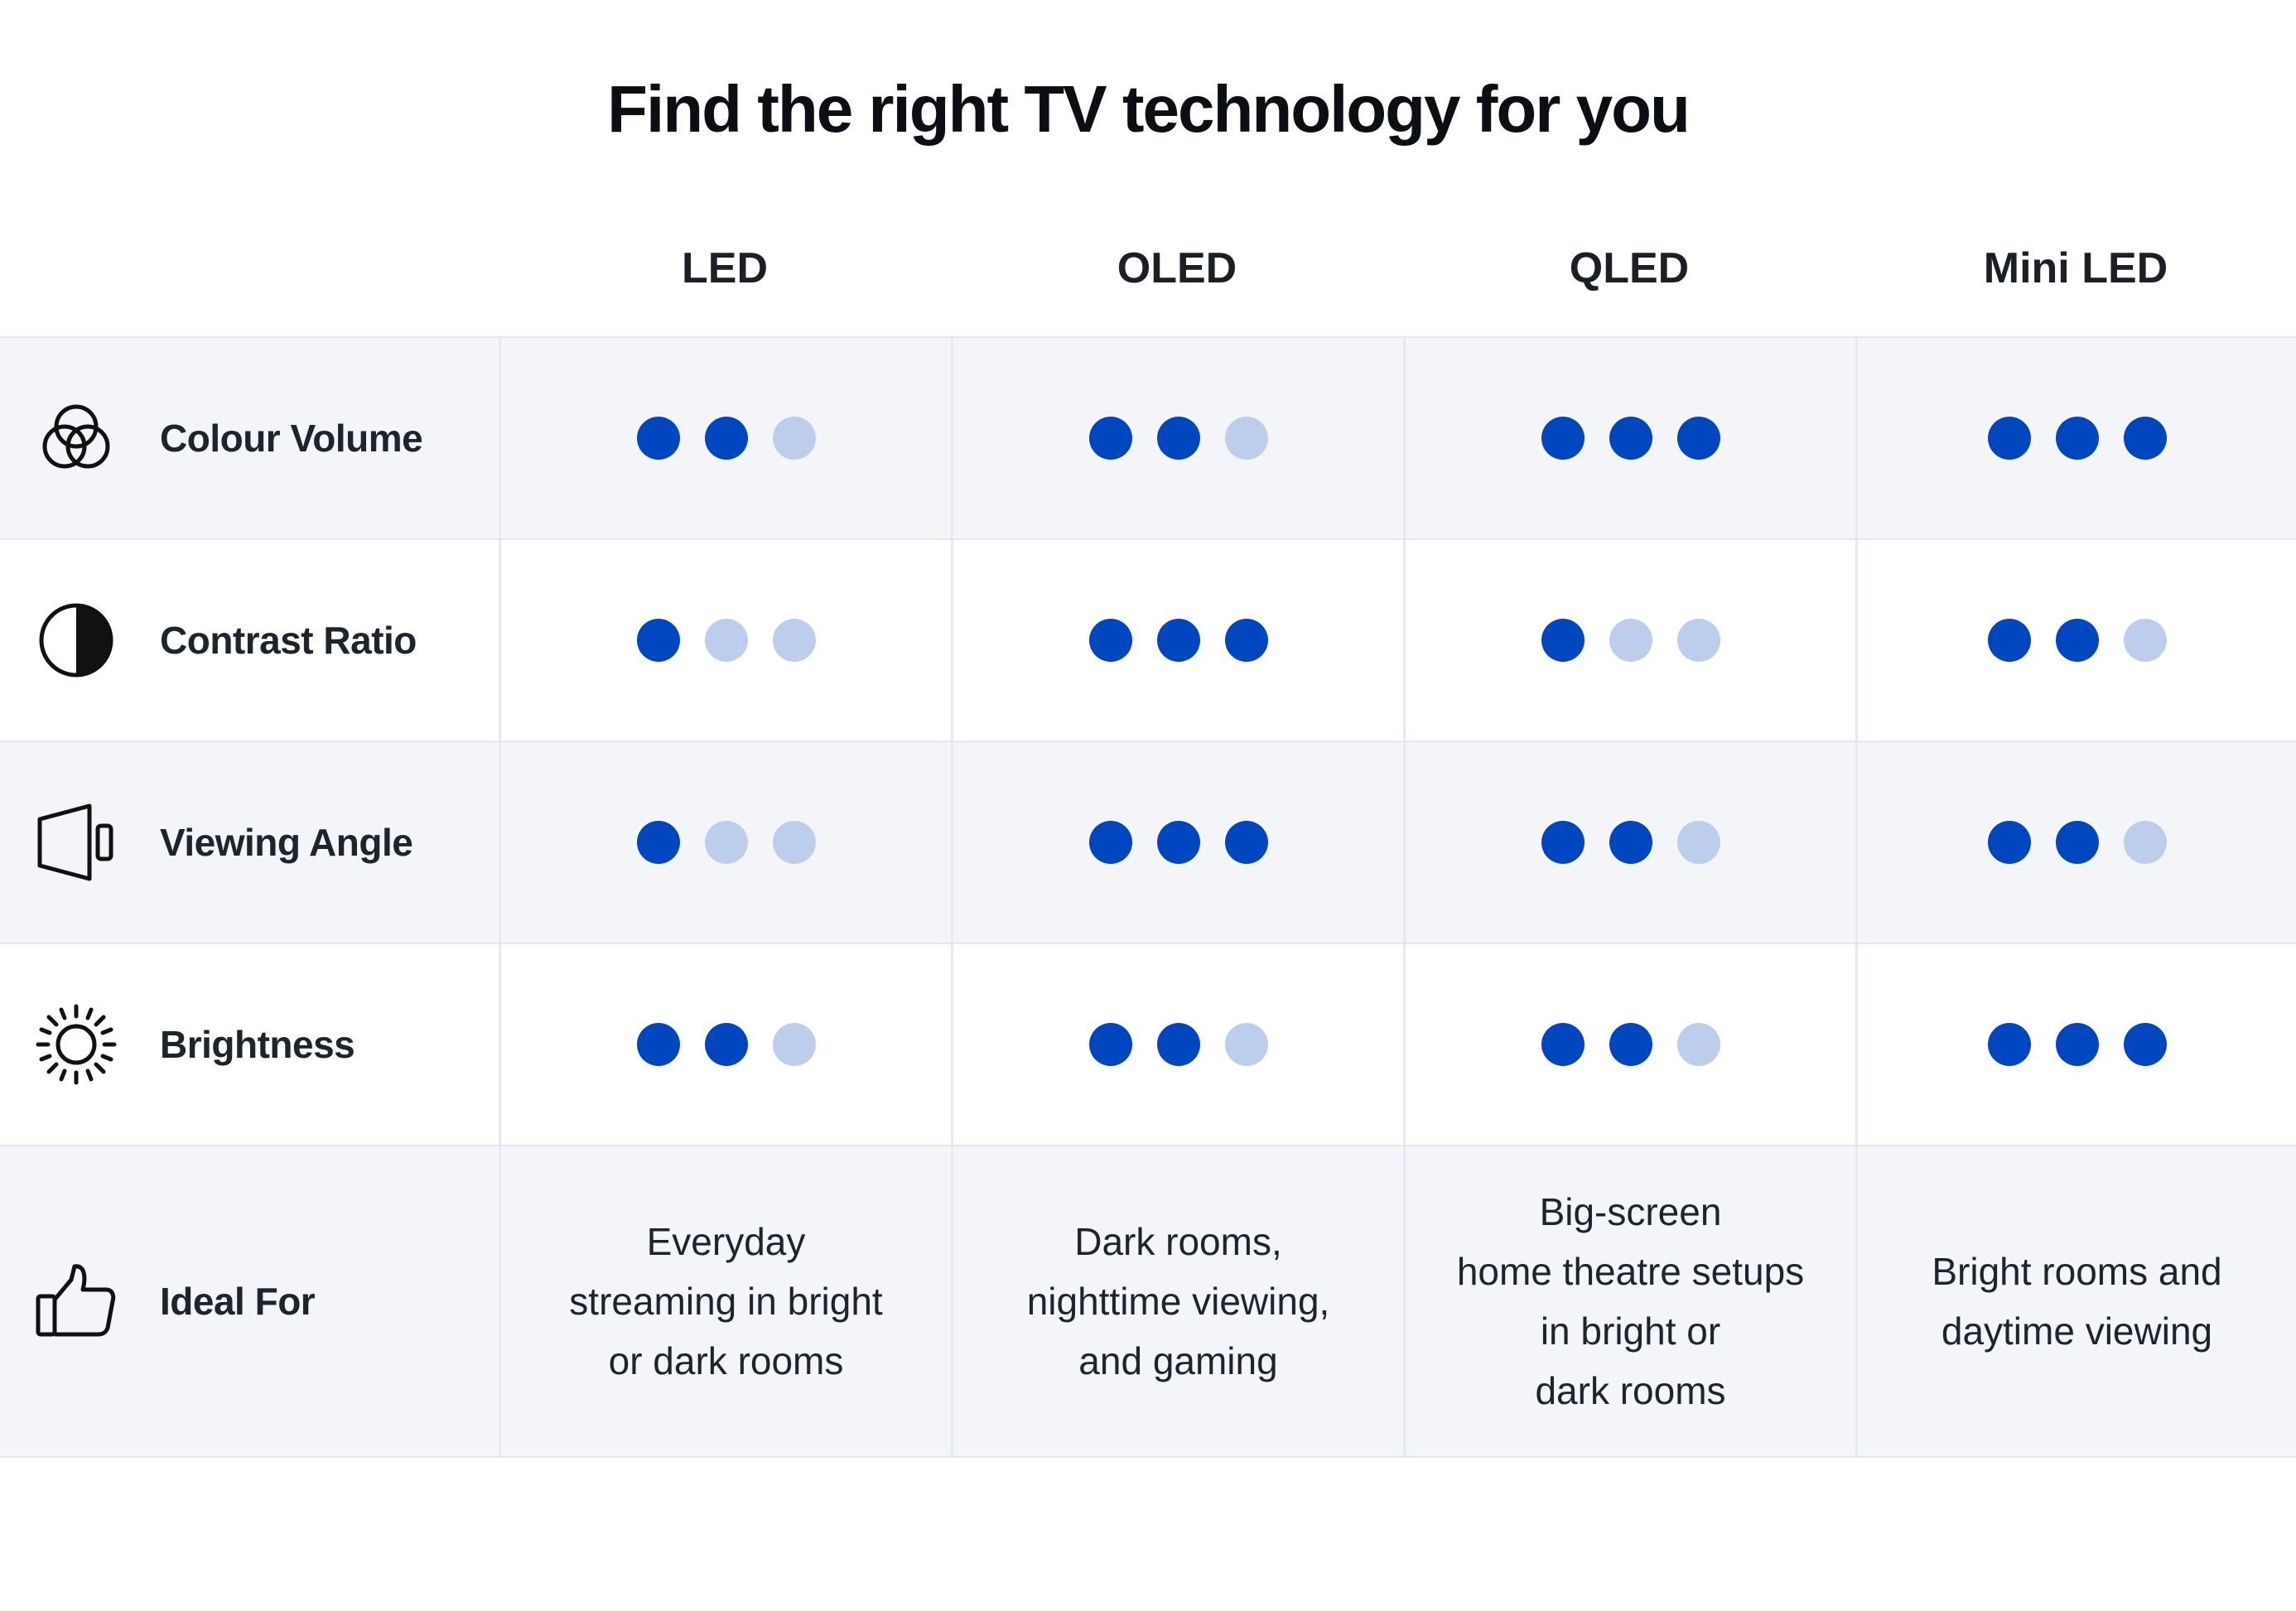 The width and height of the screenshot is (2296, 1611). I want to click on row-label-cell: Contrast Ratio, so click(249, 640).